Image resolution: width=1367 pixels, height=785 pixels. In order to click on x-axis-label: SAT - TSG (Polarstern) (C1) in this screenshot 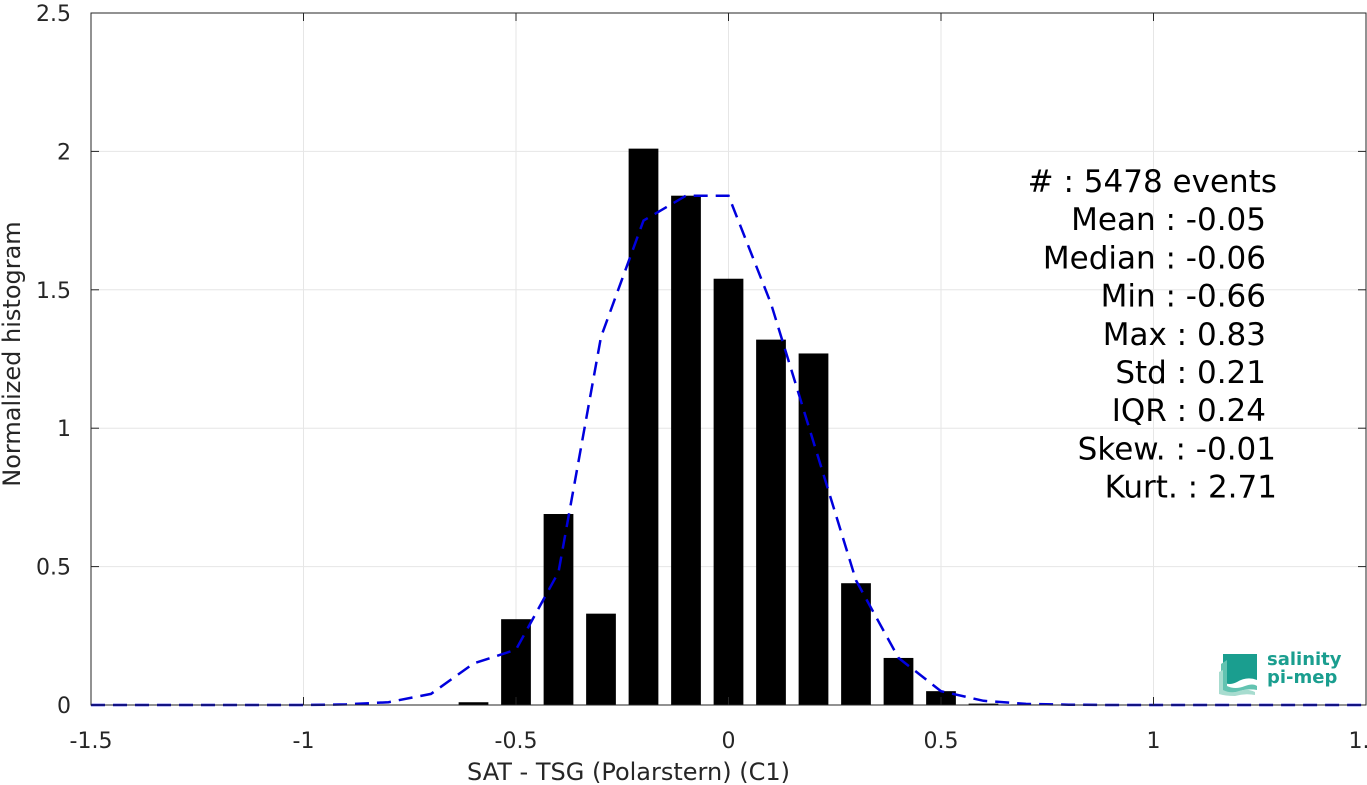, I will do `click(628, 771)`.